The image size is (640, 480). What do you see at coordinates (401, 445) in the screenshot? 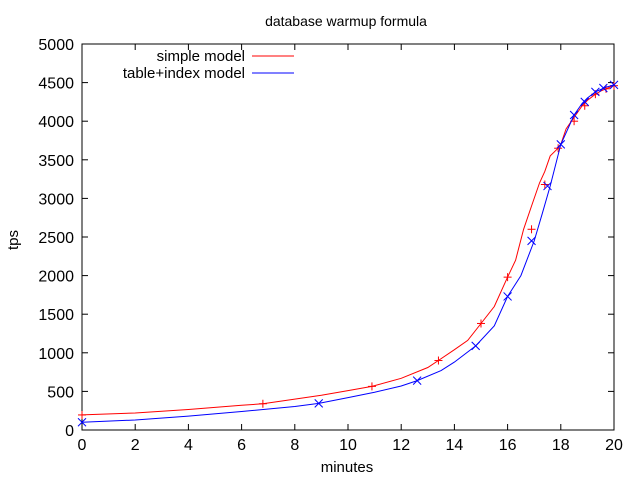
I see `x-tick-label: 12` at bounding box center [401, 445].